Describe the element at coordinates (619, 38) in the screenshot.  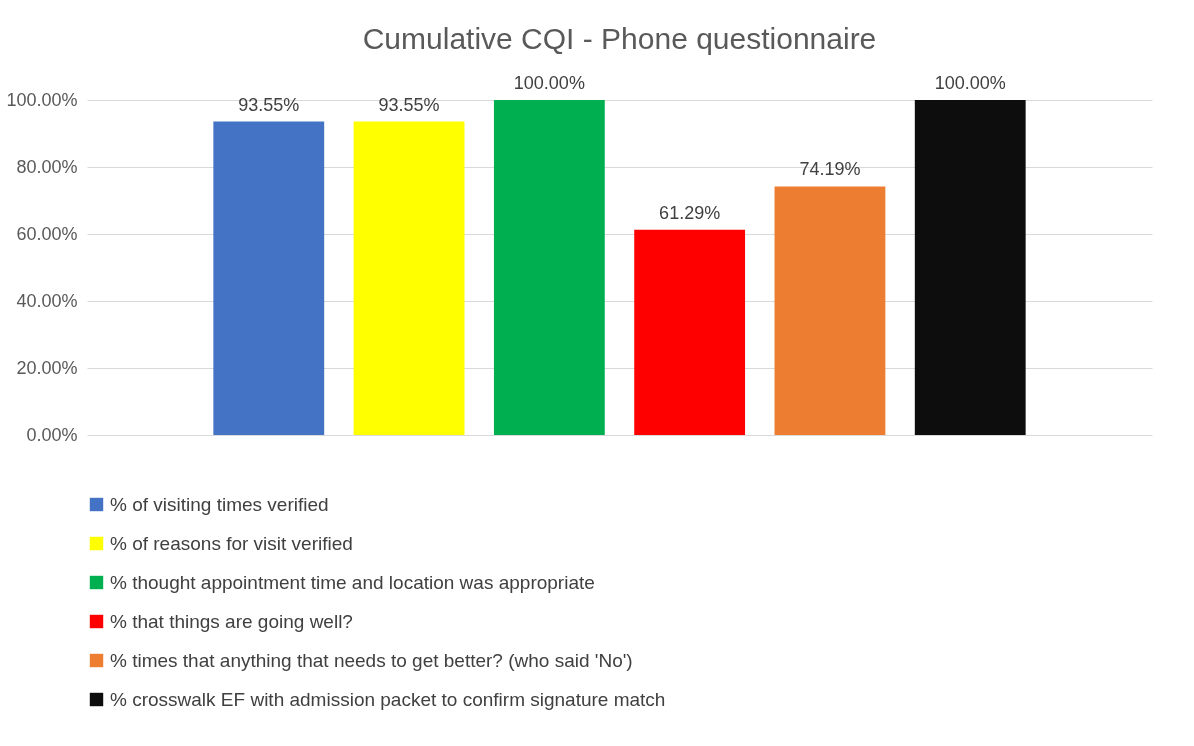
I see `chart-title: Cumulative CQI - Phone questionnaire` at that location.